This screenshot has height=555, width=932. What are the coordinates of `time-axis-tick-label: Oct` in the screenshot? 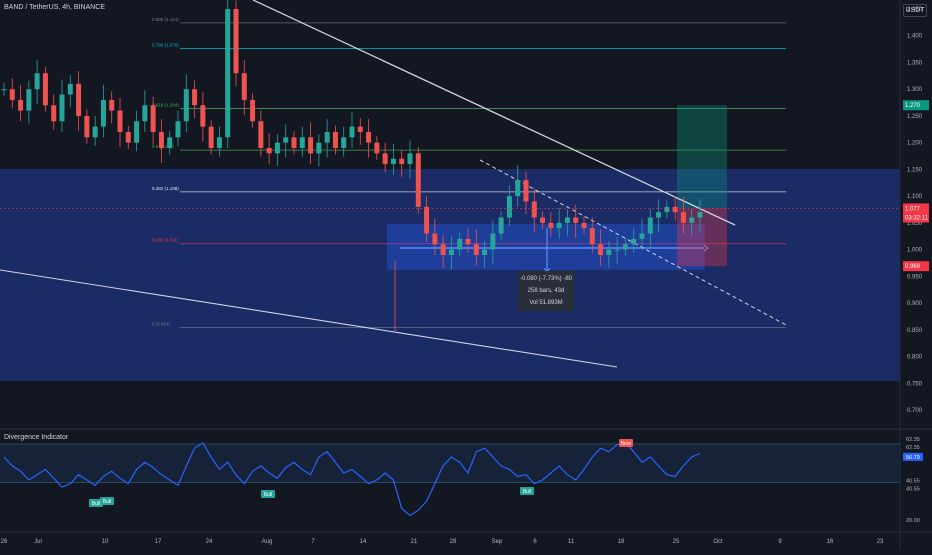 It's located at (718, 542).